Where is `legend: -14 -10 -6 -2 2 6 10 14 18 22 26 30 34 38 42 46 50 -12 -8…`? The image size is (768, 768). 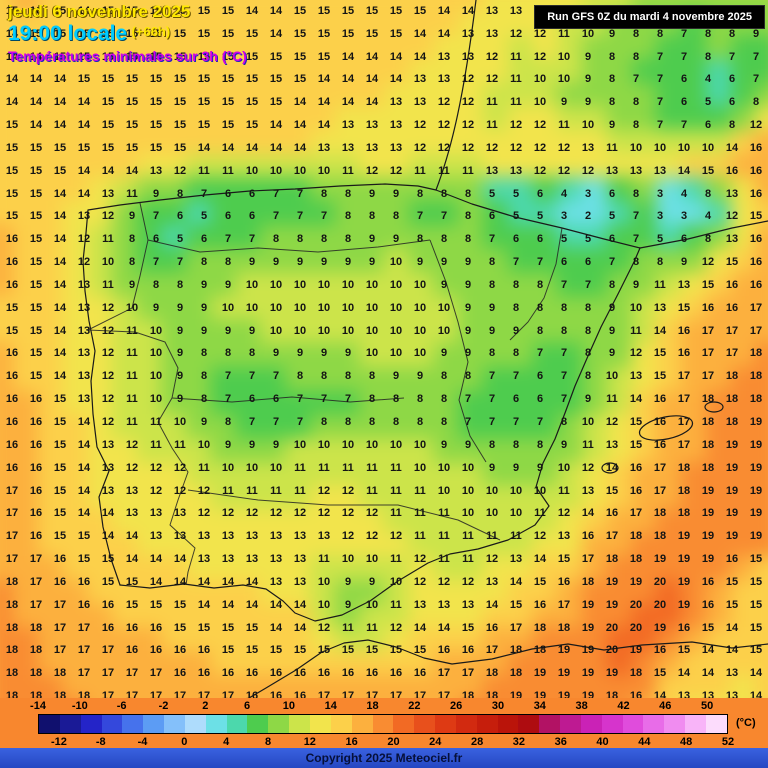
legend: -14 -10 -6 -2 2 6 10 14 18 22 26 30 34 38 42 46 50 -12 -8… is located at coordinates (384, 724).